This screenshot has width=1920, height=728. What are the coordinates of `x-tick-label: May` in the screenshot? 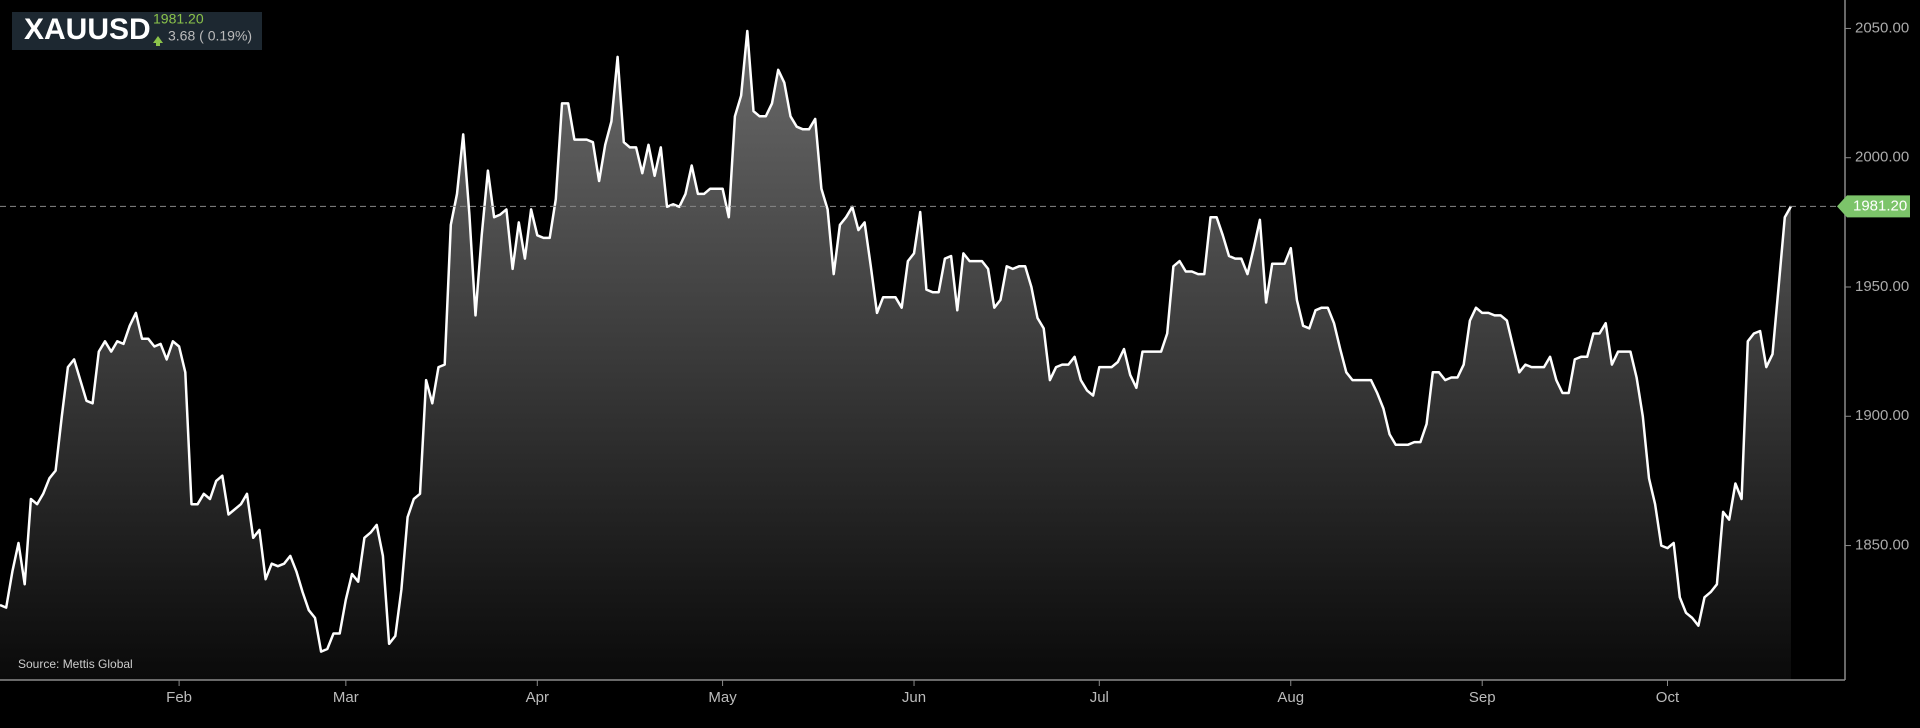 It's located at (722, 697).